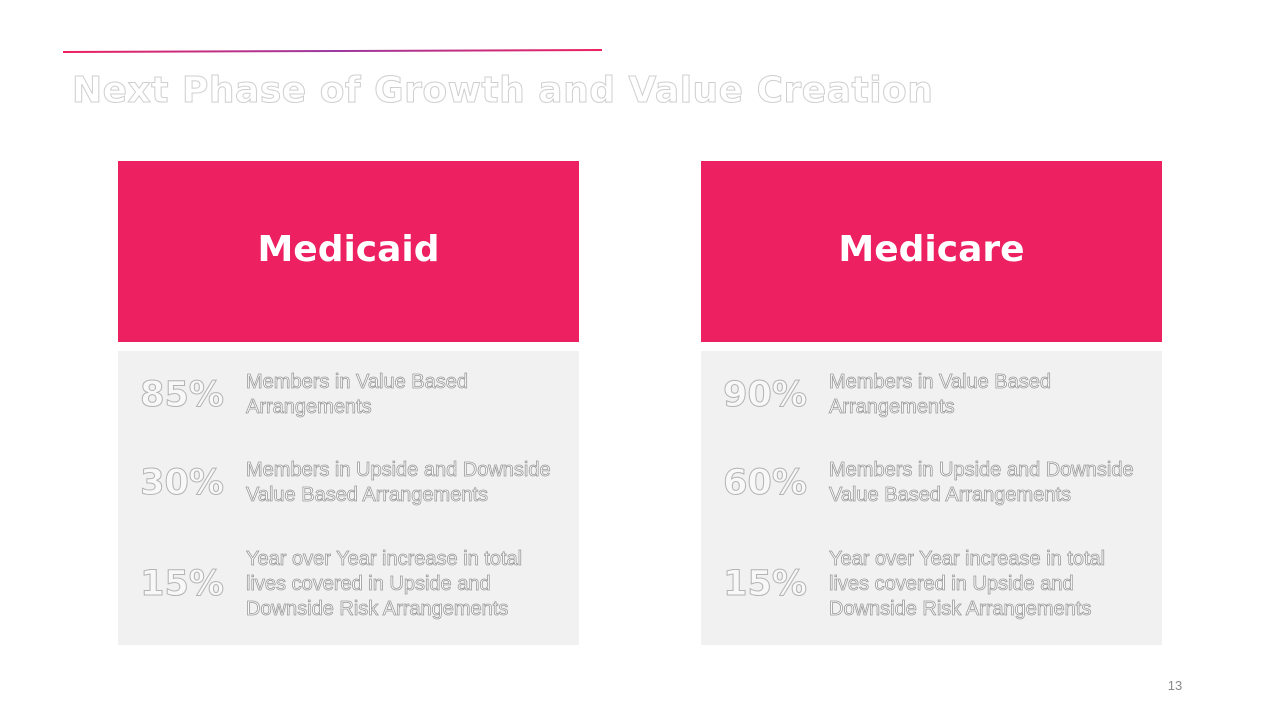 The width and height of the screenshot is (1280, 720). I want to click on stat-value: 60%, so click(765, 483).